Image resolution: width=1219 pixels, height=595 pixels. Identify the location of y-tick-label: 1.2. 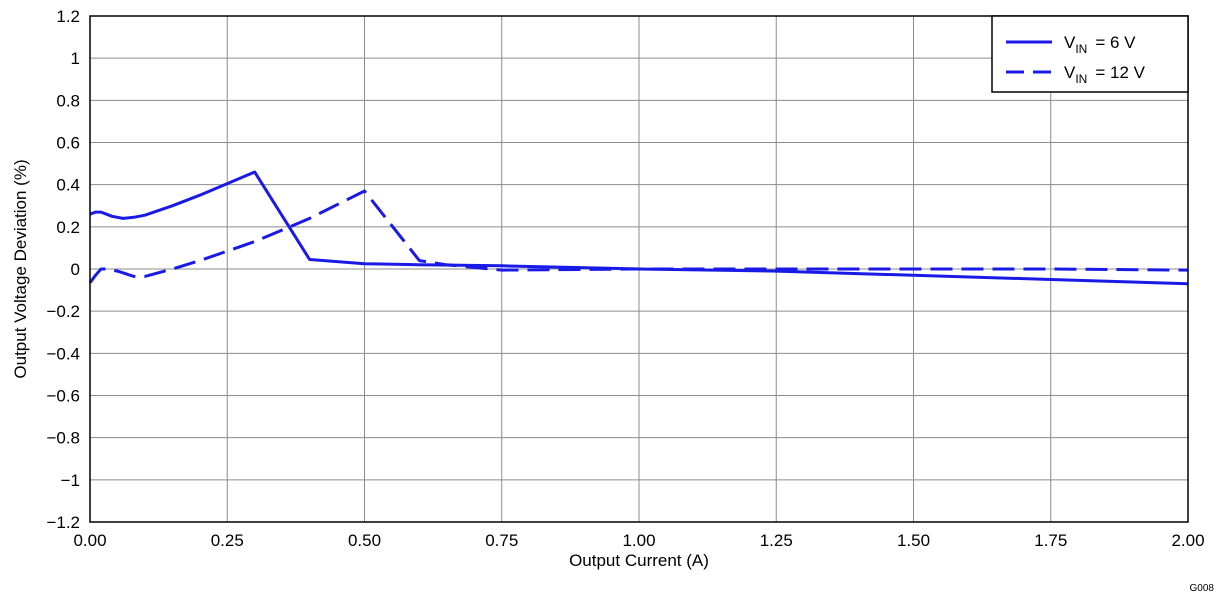
(68, 16).